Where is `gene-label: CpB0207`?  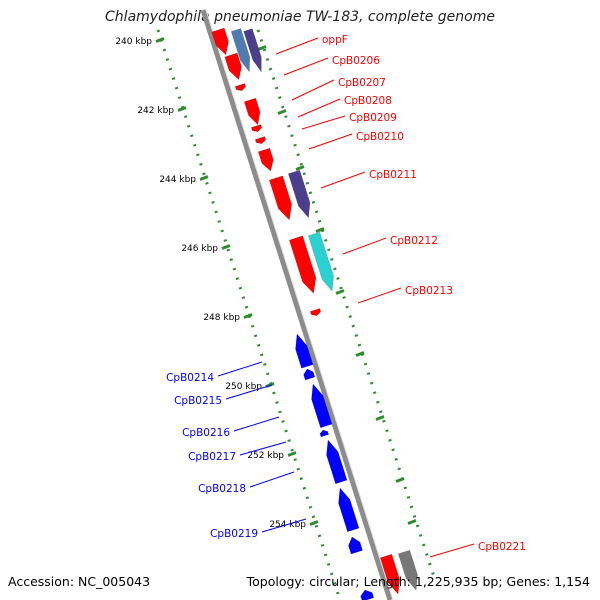
gene-label: CpB0207 is located at coordinates (362, 83).